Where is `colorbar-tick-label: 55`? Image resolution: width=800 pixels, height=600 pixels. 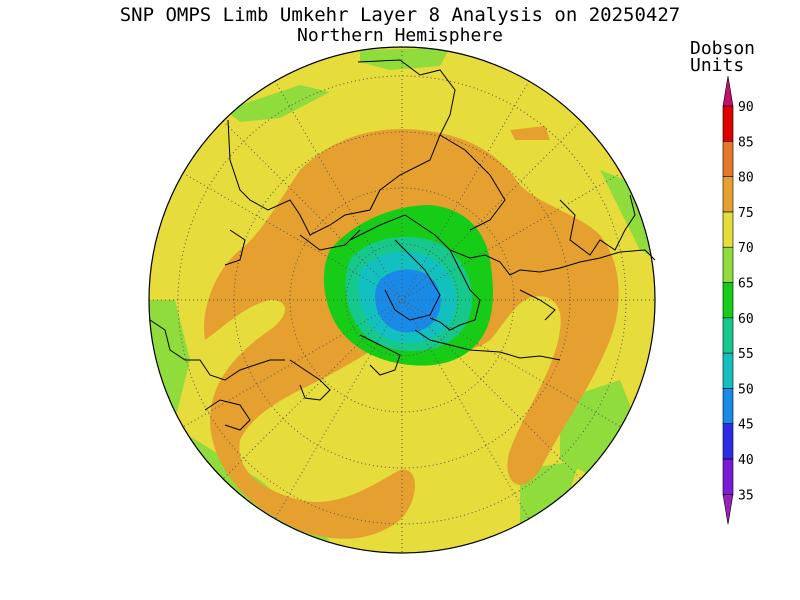
colorbar-tick-label: 55 is located at coordinates (746, 354).